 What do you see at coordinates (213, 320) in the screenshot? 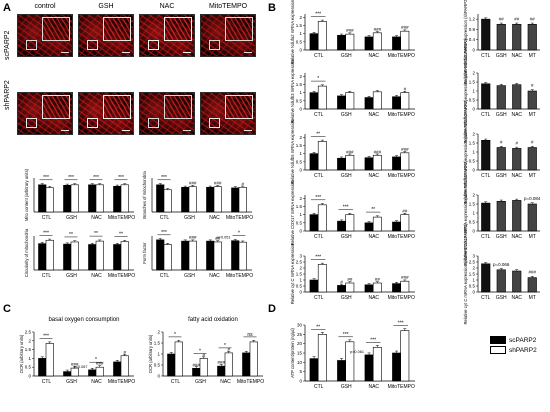
I see `chart-title-C2: fatty acid oxidation` at bounding box center [213, 320].